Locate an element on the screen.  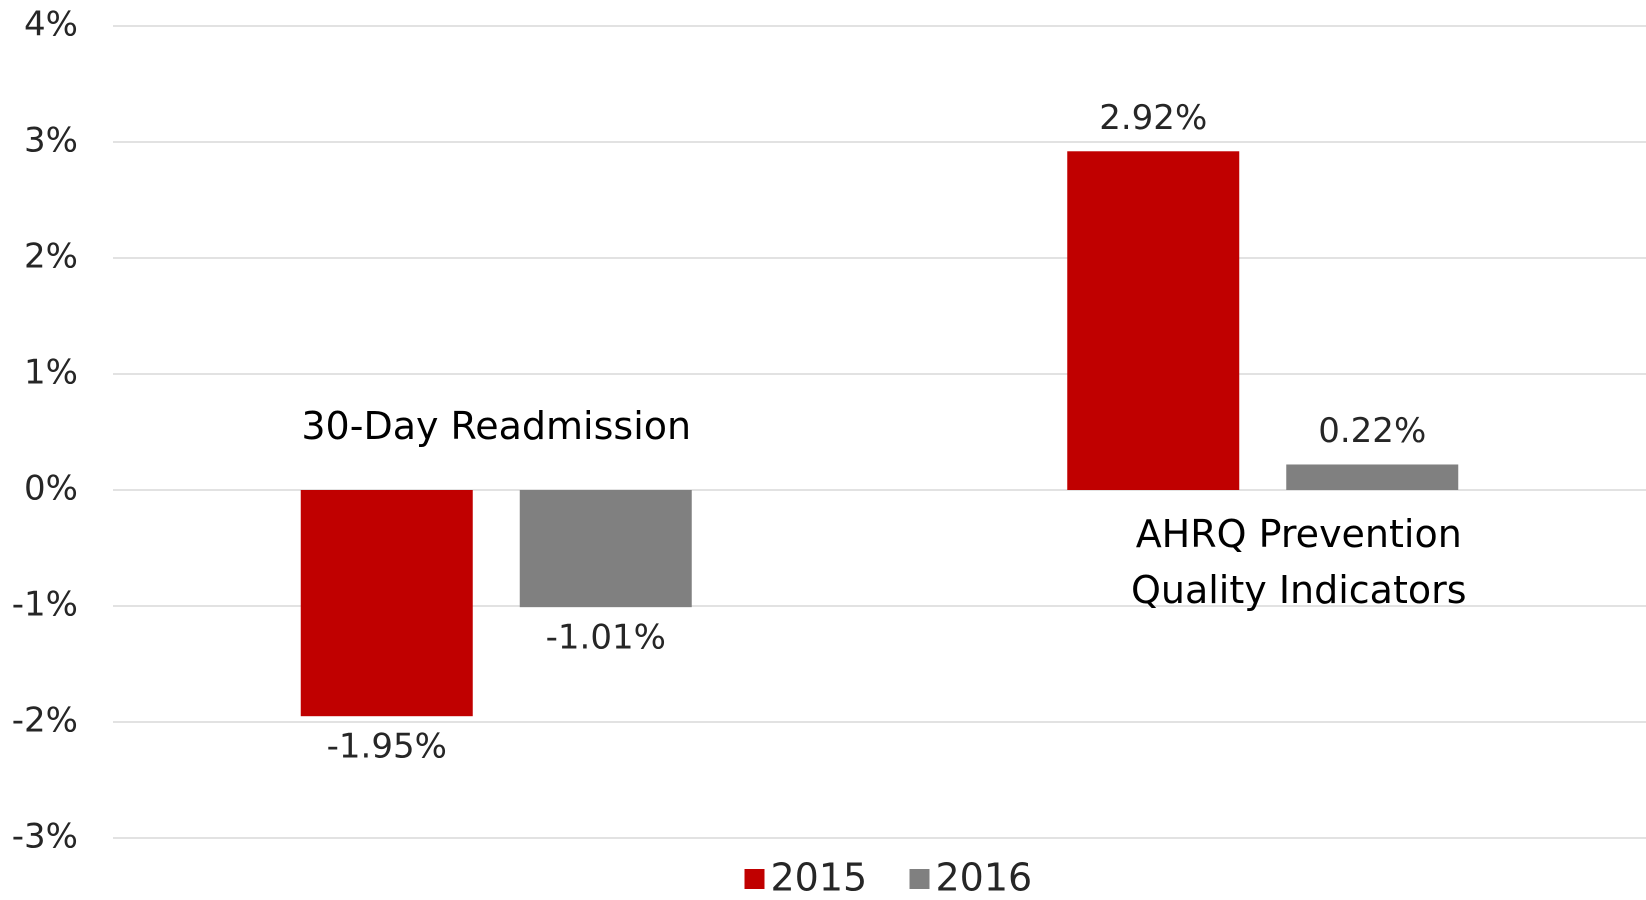
legend-label: 2015 is located at coordinates (819, 878).